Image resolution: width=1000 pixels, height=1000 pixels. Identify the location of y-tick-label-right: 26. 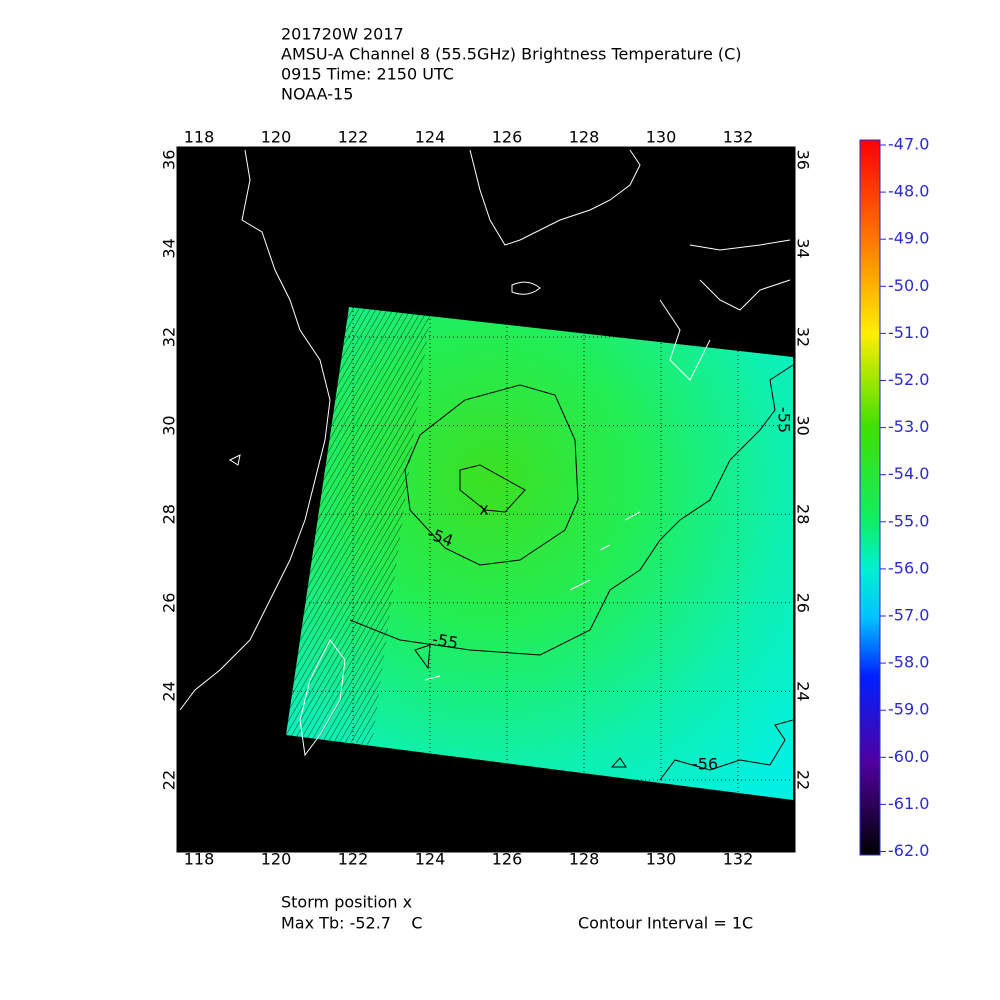
(803, 603).